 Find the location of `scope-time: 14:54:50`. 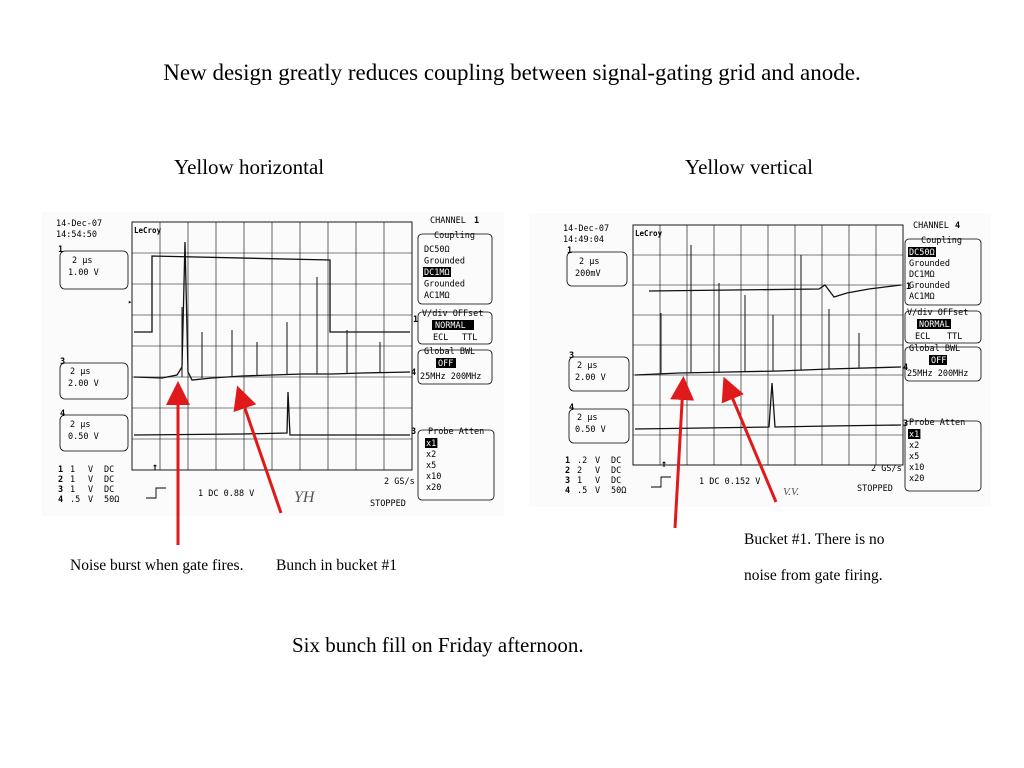

scope-time: 14:54:50 is located at coordinates (76, 235).